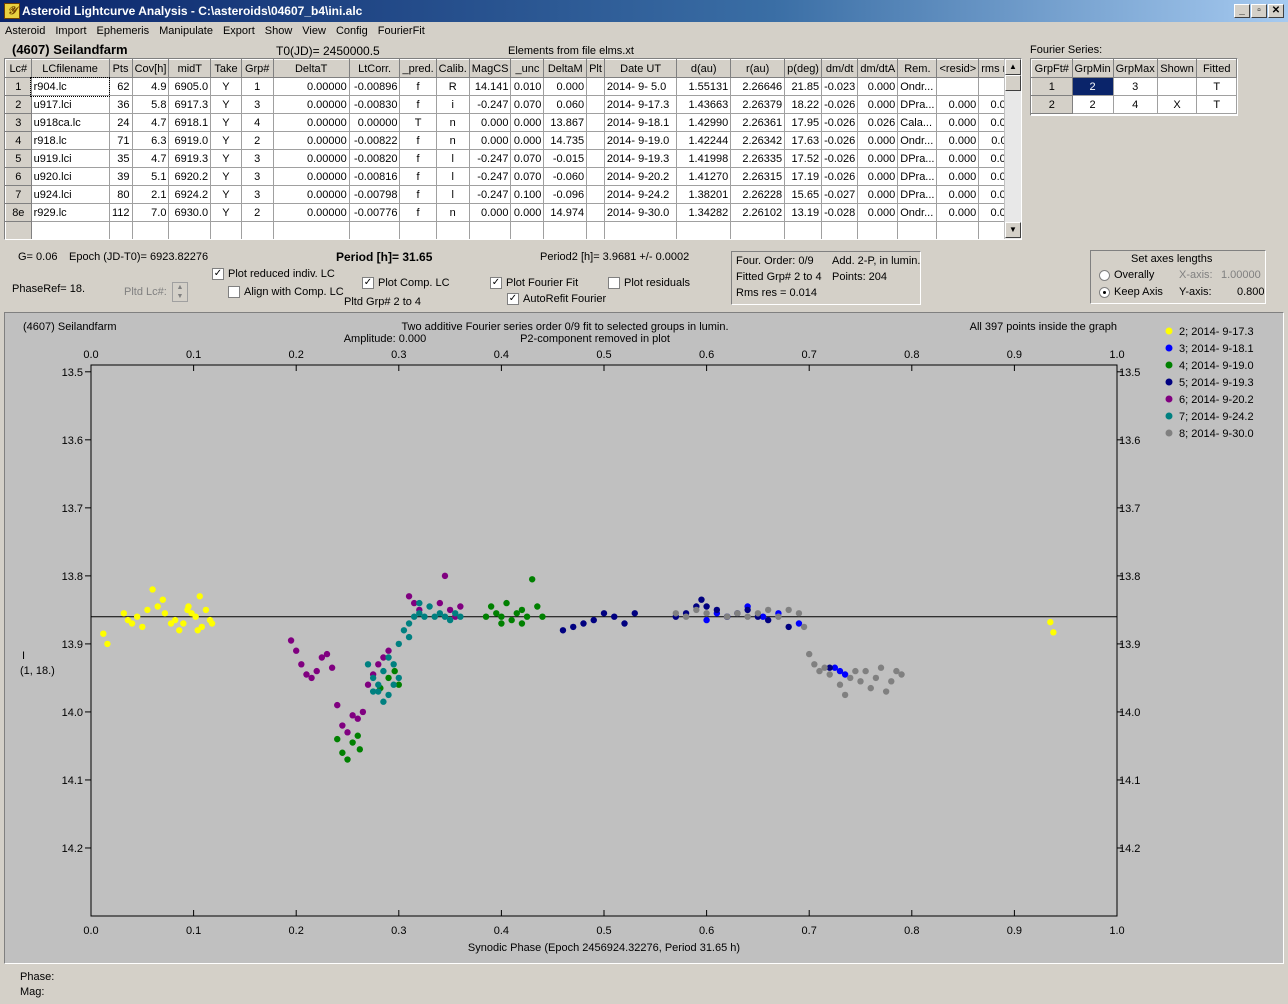 This screenshot has width=1288, height=1004. What do you see at coordinates (1013, 83) in the screenshot?
I see `scroll-thumb` at bounding box center [1013, 83].